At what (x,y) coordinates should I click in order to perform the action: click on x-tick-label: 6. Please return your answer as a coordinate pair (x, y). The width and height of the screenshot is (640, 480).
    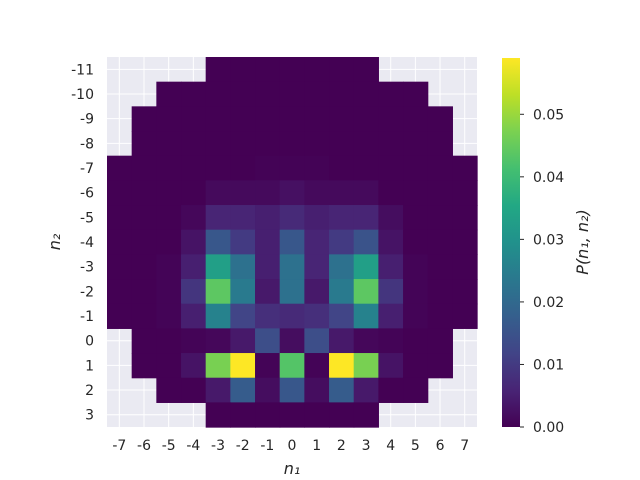
    Looking at the image, I should click on (440, 446).